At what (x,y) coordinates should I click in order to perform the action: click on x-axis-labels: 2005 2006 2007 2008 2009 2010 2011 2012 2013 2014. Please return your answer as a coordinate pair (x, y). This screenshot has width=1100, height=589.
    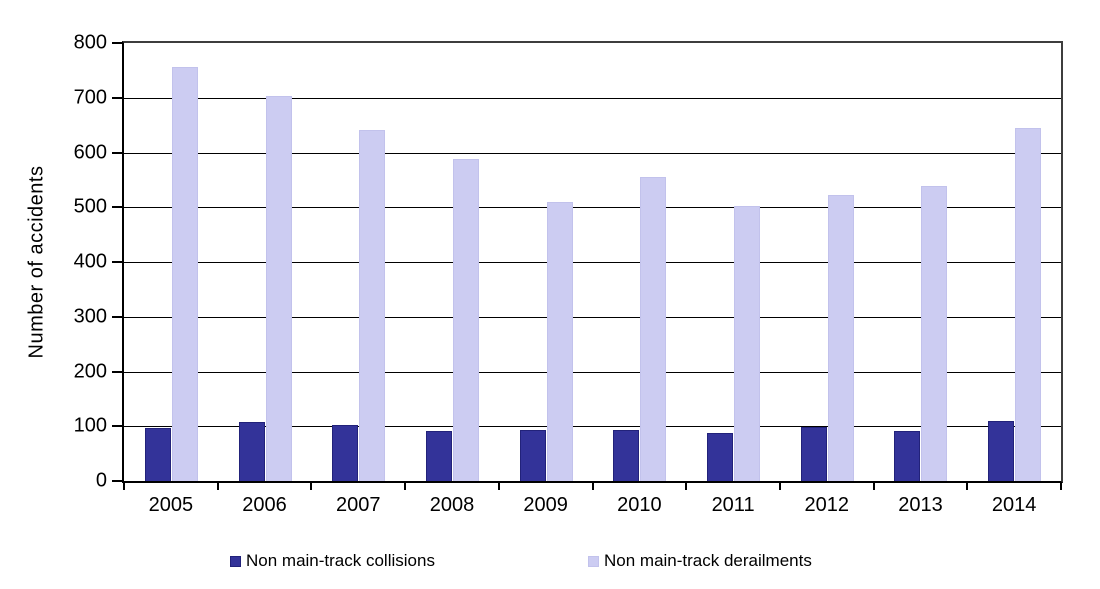
    Looking at the image, I should click on (592, 505).